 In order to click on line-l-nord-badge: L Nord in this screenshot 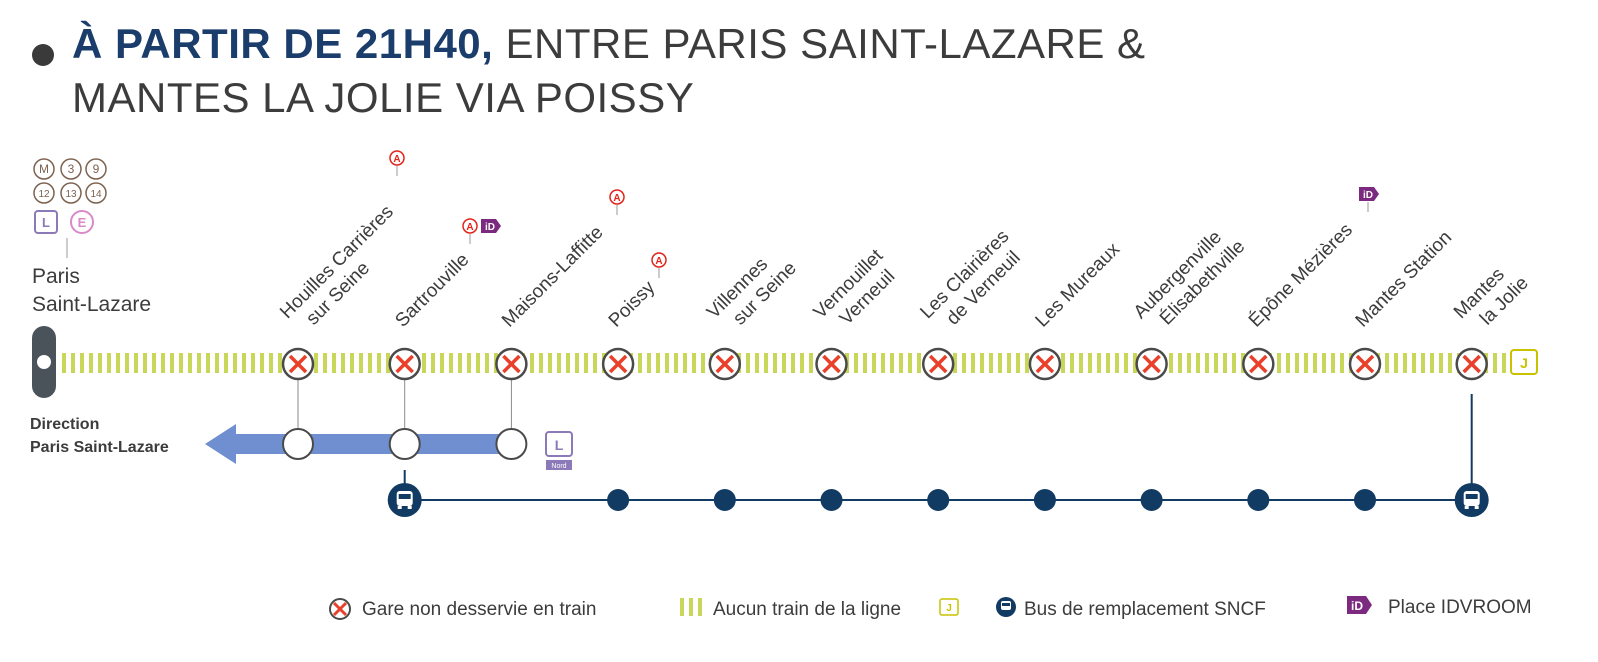, I will do `click(559, 450)`.